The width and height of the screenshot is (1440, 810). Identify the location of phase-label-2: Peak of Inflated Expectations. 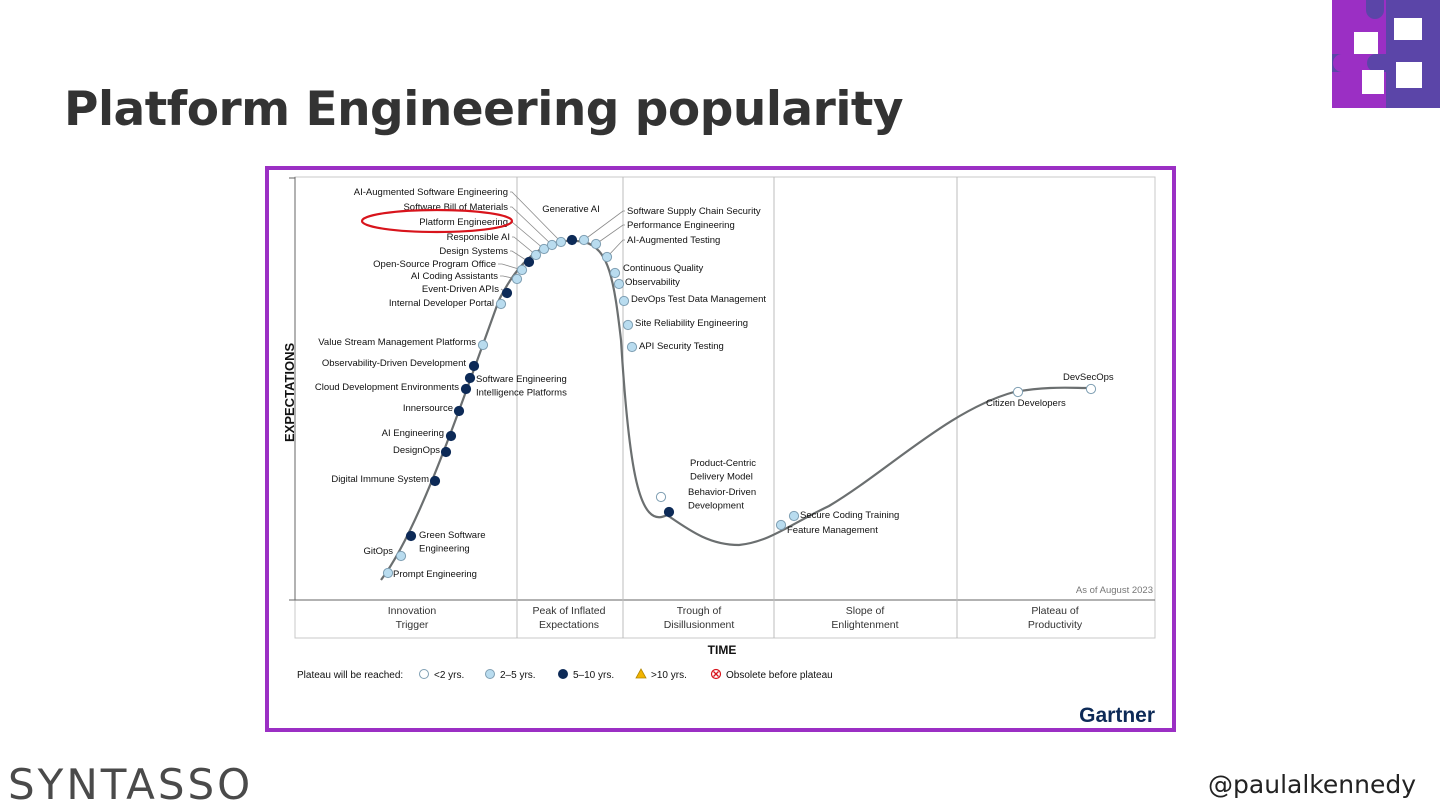
(569, 618).